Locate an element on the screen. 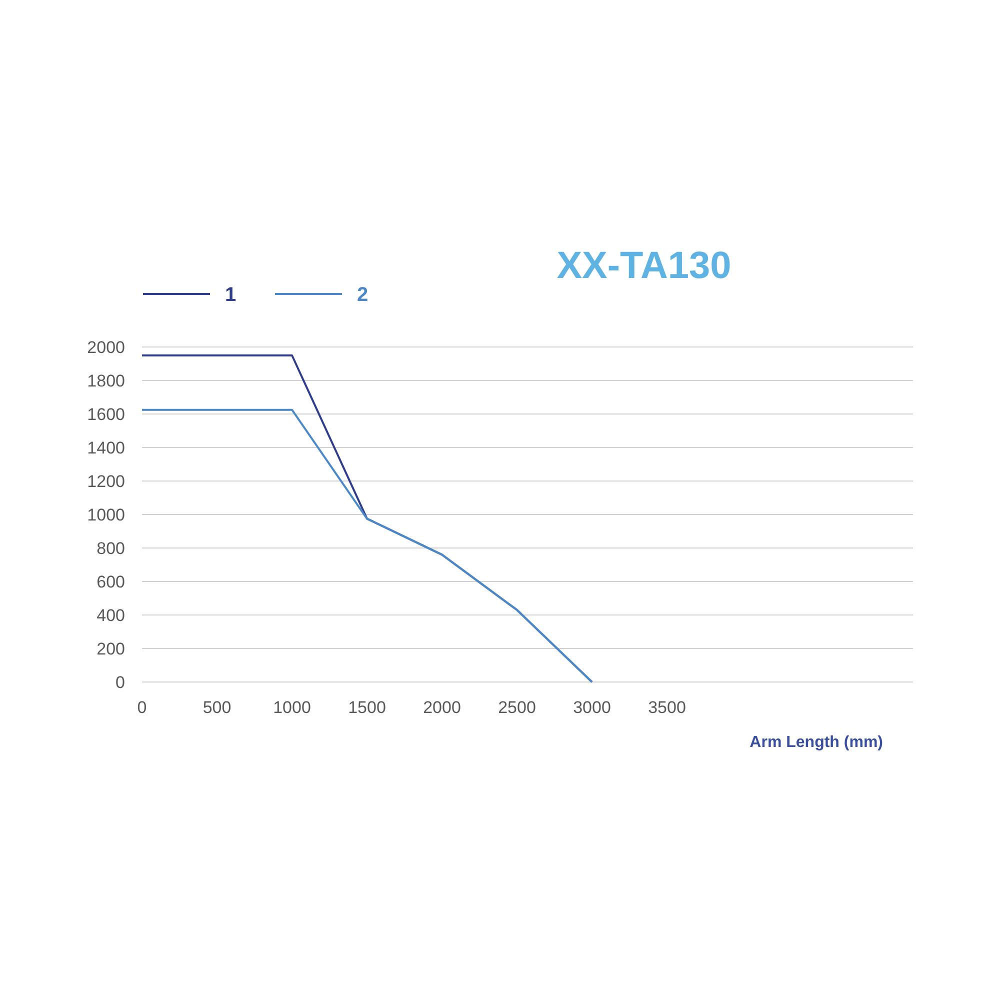 The image size is (1000, 1000). legend-label: 1 is located at coordinates (230, 295).